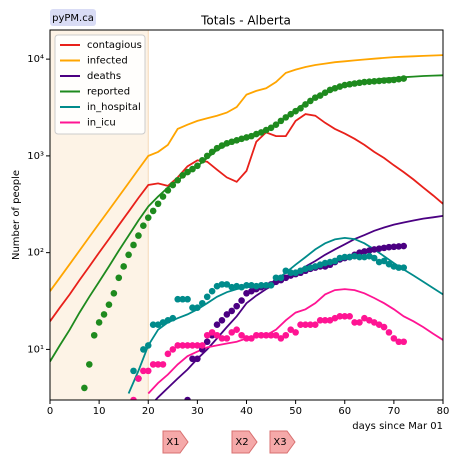 The height and width of the screenshot is (466, 466). I want to click on legend-label: contagious, so click(114, 45).